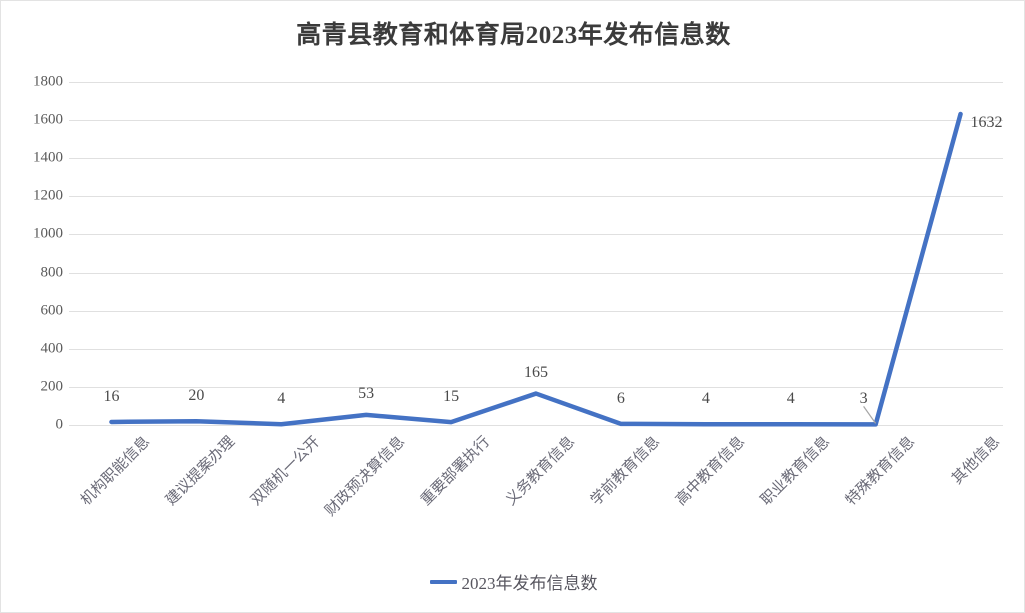 The image size is (1025, 613). I want to click on x-axis-tick: 其他信息, so click(975, 460).